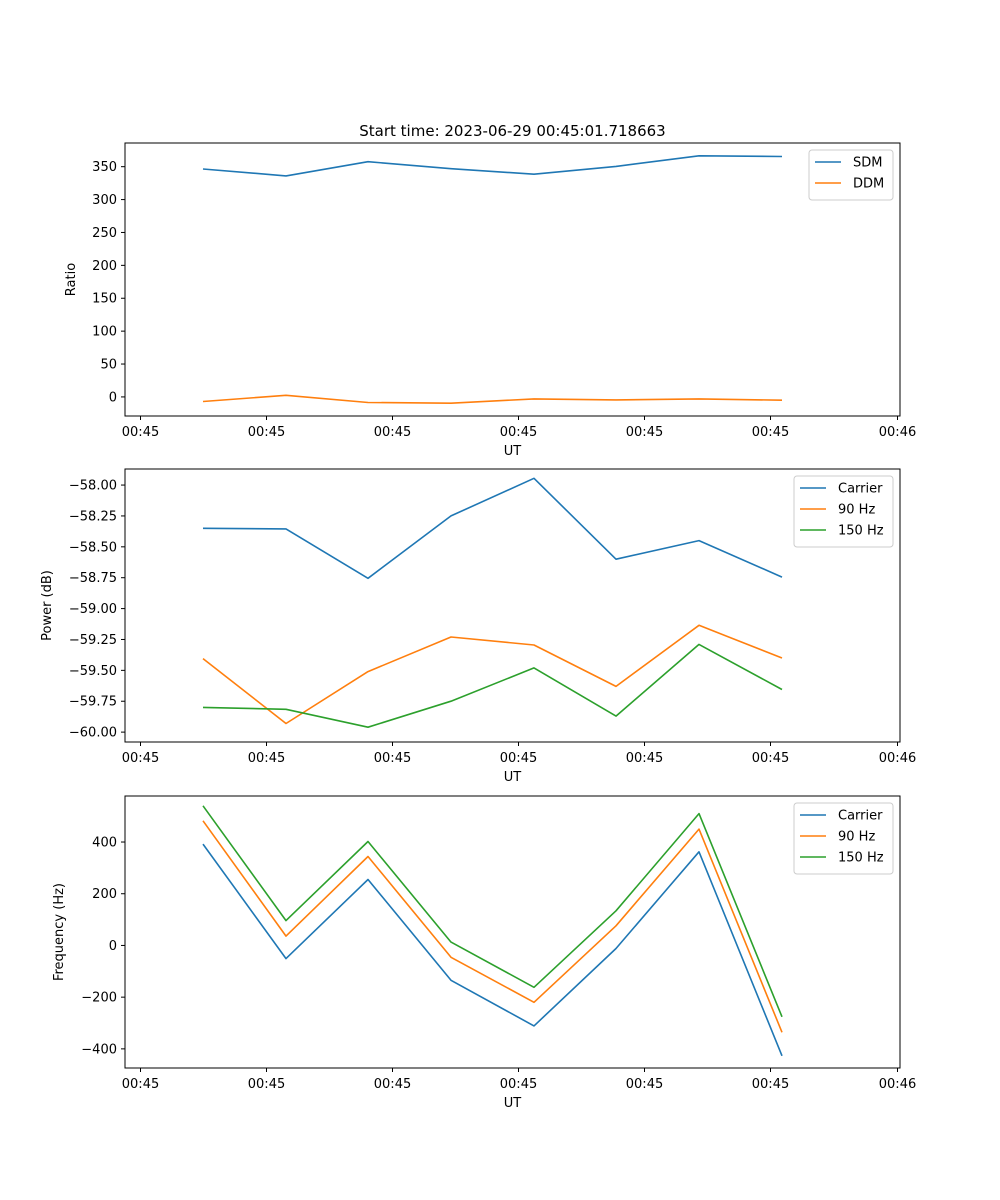 This screenshot has height=1200, width=1000. I want to click on y-tick-label: 400, so click(104, 843).